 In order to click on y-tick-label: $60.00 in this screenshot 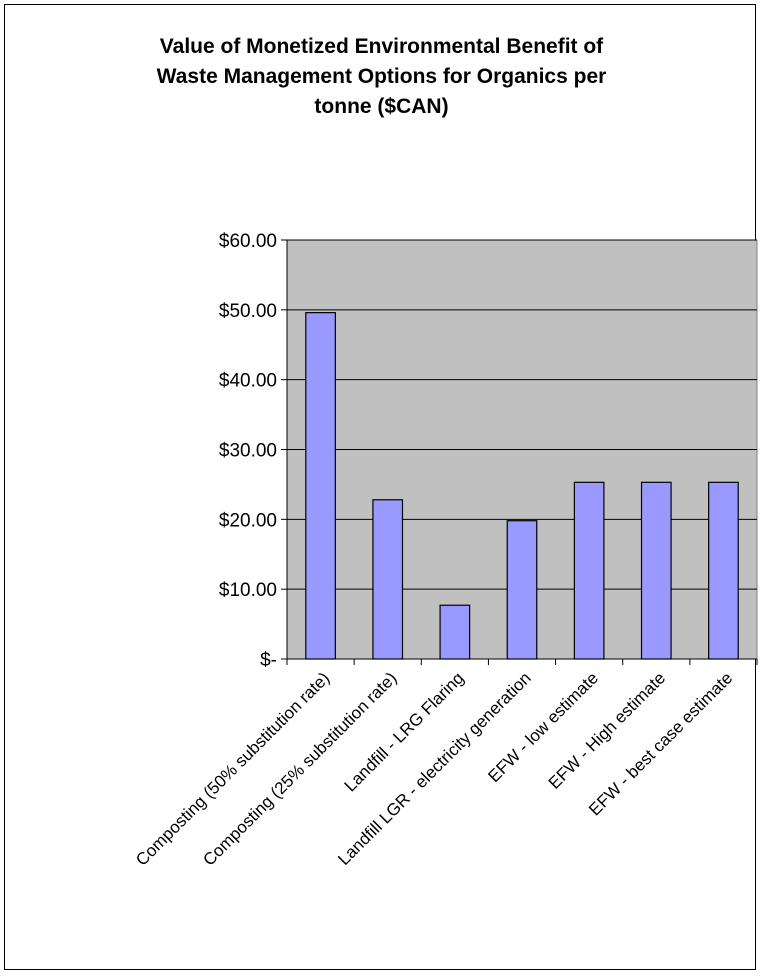, I will do `click(248, 241)`.